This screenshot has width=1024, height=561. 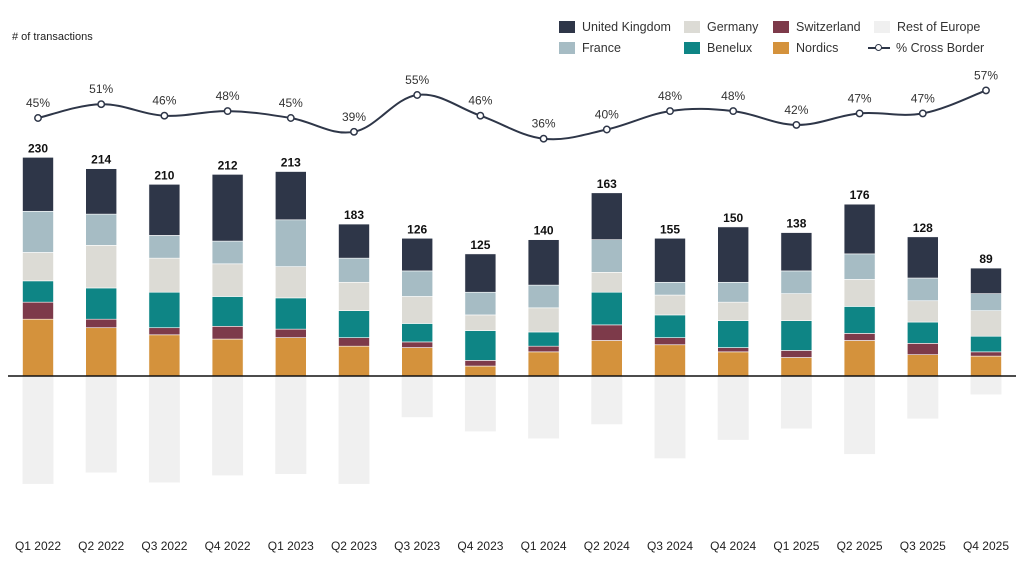 What do you see at coordinates (228, 165) in the screenshot?
I see `bar-total-label: 212` at bounding box center [228, 165].